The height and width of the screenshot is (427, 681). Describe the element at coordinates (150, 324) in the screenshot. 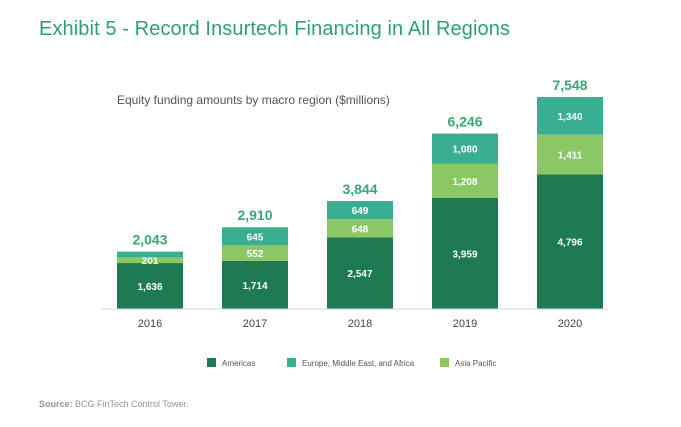

I see `x-tick-2016: 2016` at that location.